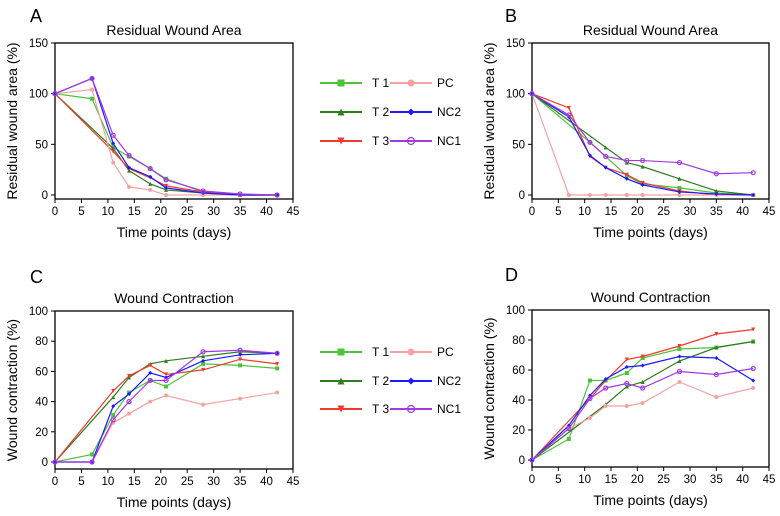  Describe the element at coordinates (769, 480) in the screenshot. I see `x-tick-label: 45` at that location.